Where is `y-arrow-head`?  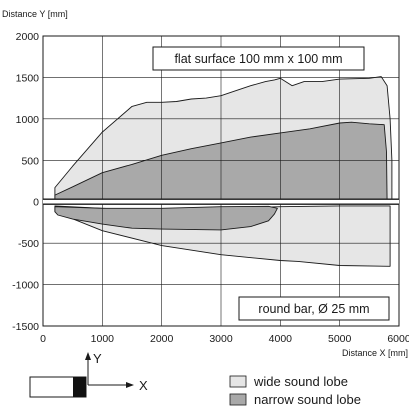
y-arrow-head is located at coordinates (88, 356).